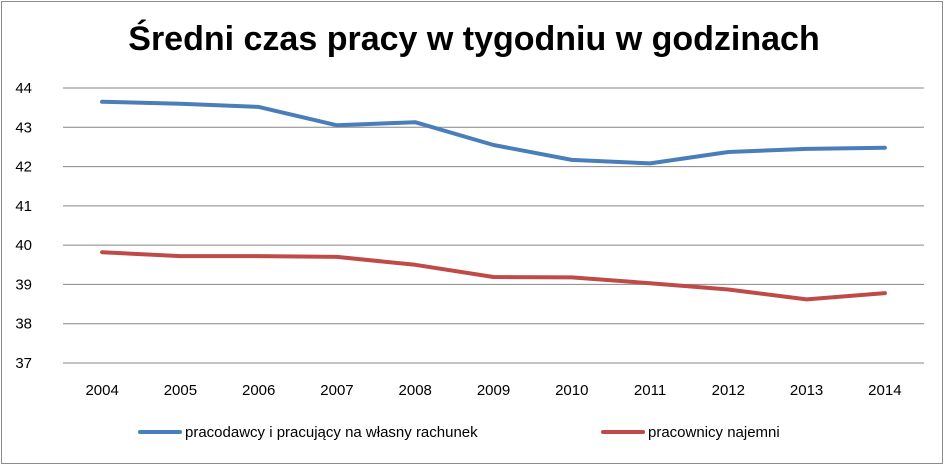  What do you see at coordinates (23, 206) in the screenshot?
I see `y-tick-label-41: 41` at bounding box center [23, 206].